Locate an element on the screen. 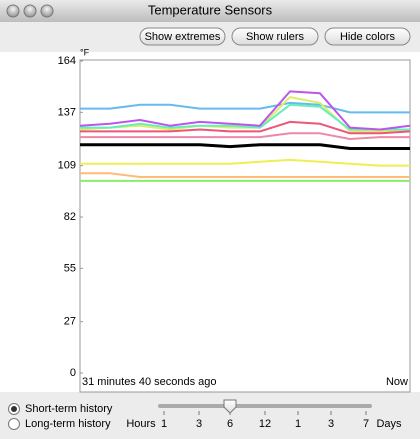 This screenshot has height=439, width=420. y-tick-label: 55 is located at coordinates (70, 268).